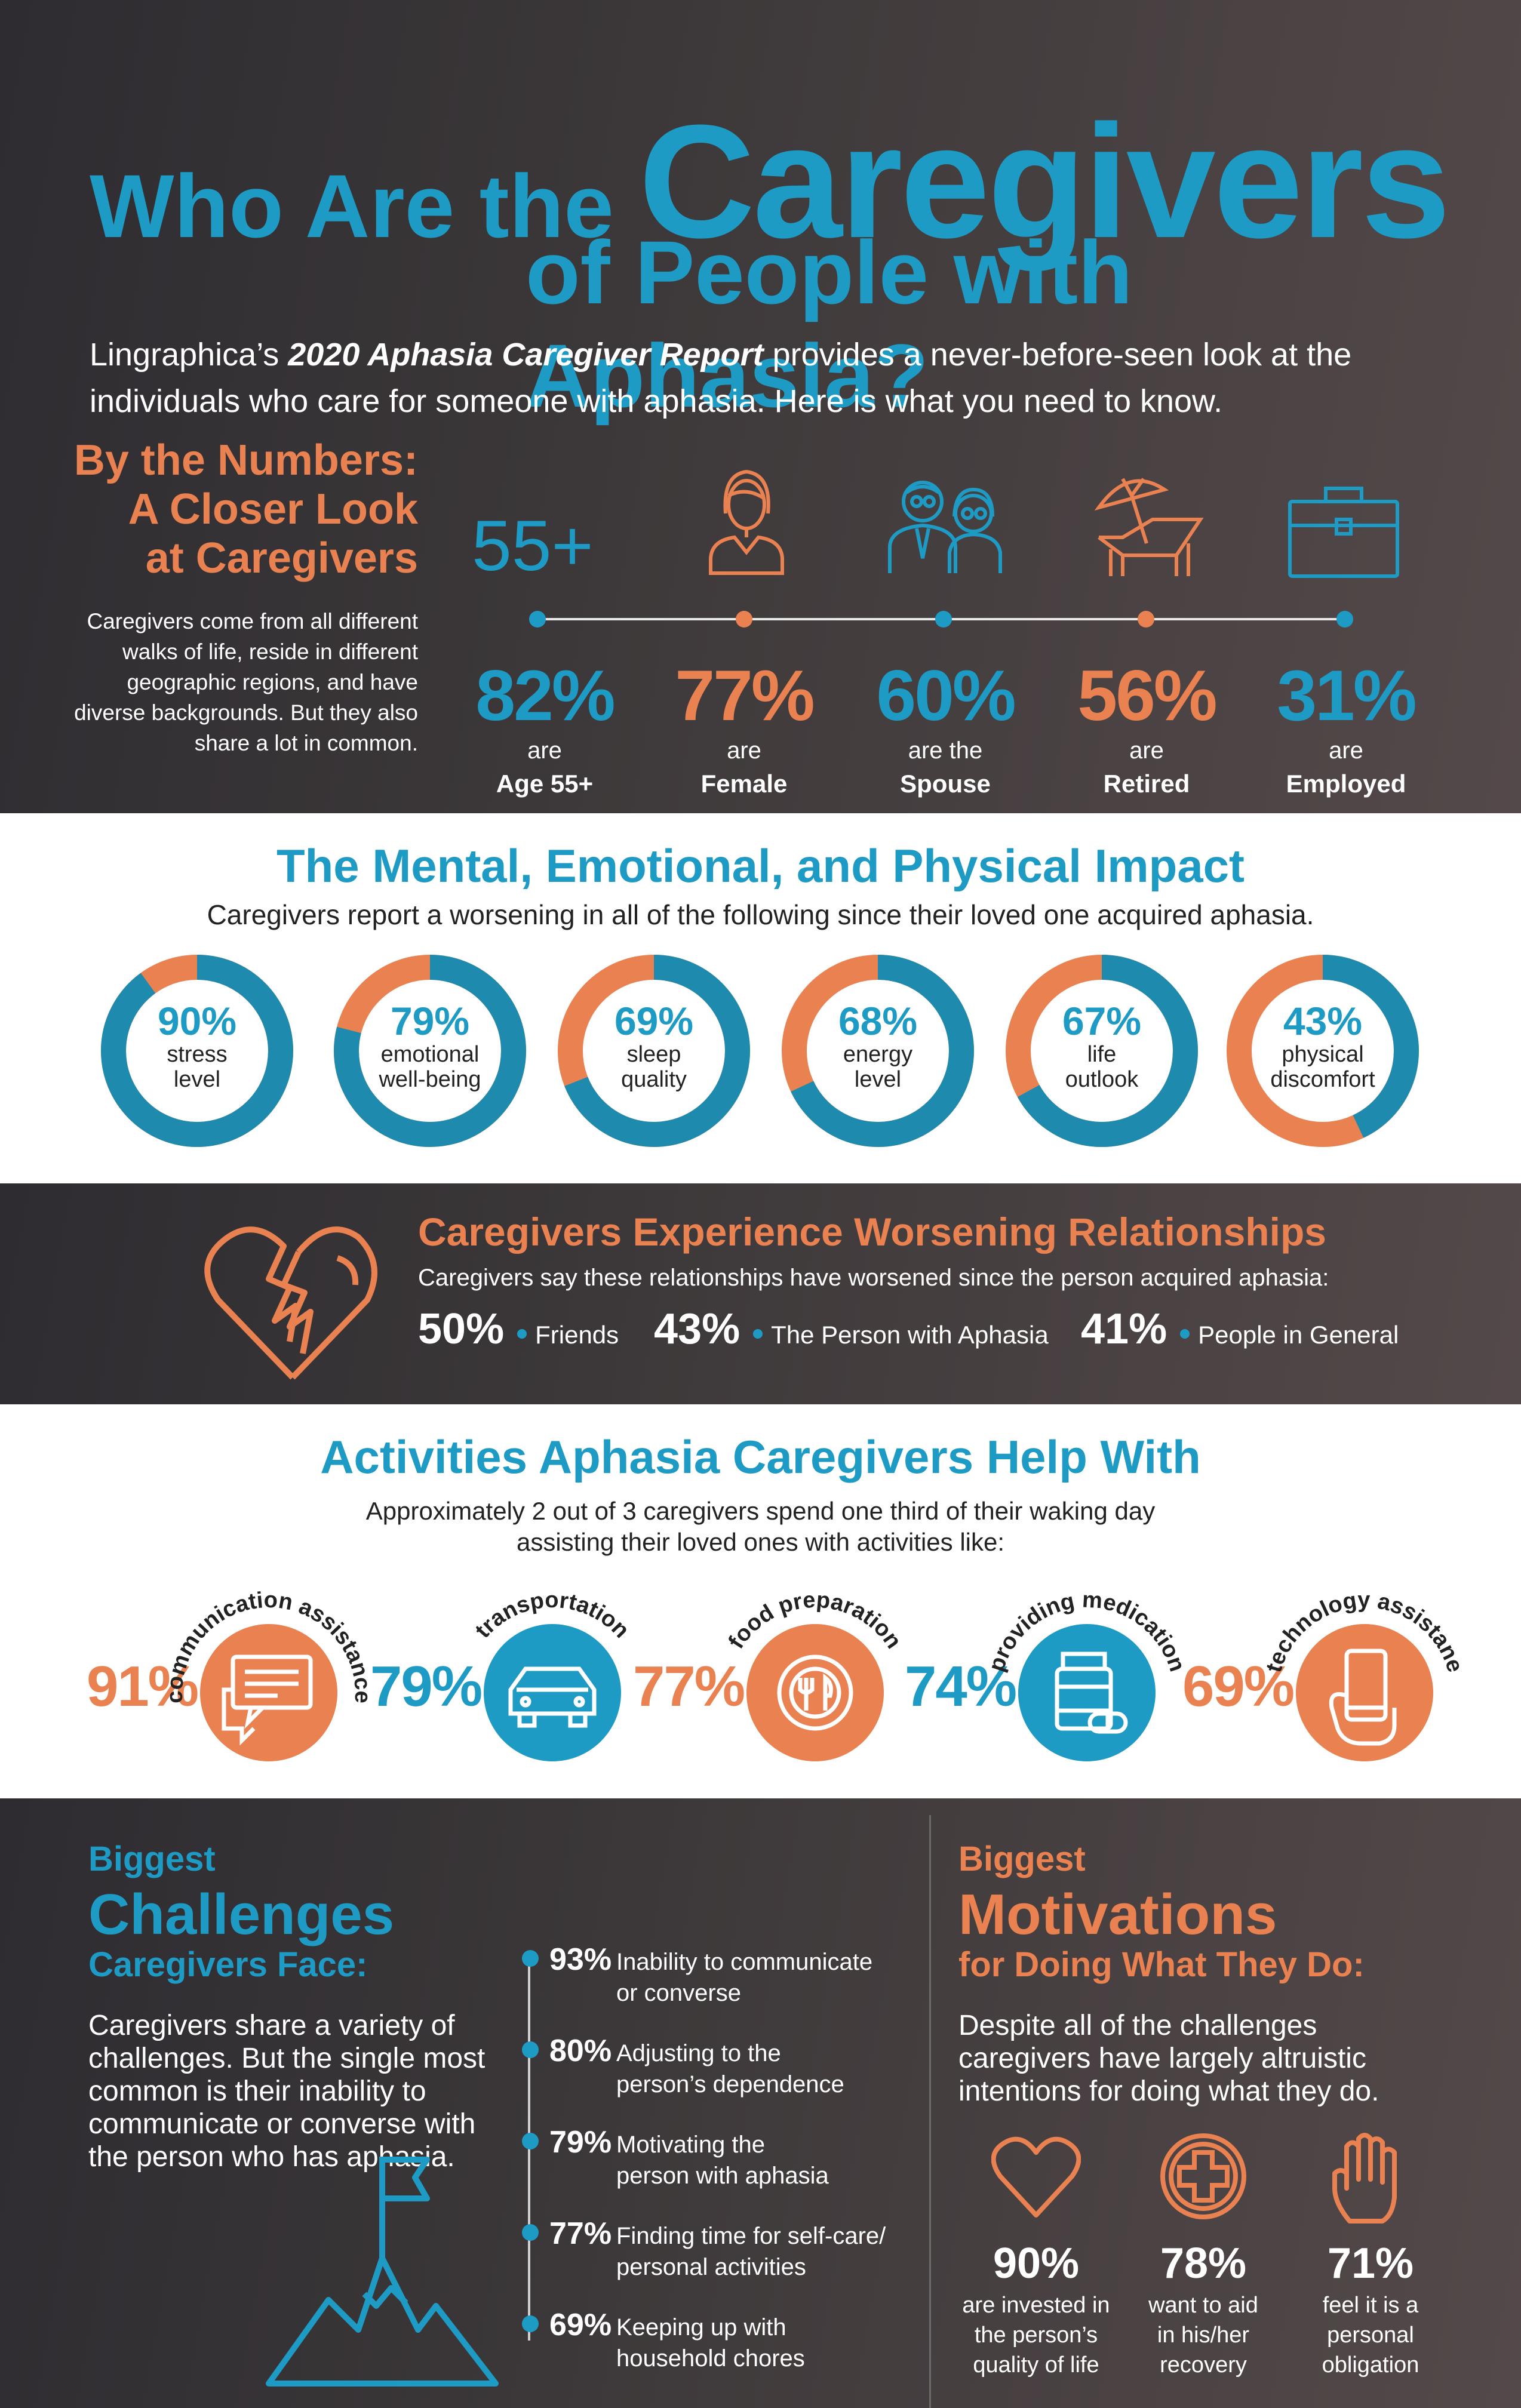 The width and height of the screenshot is (1521, 2408). I want to click on intro-a: Lingraphica’s, so click(189, 355).